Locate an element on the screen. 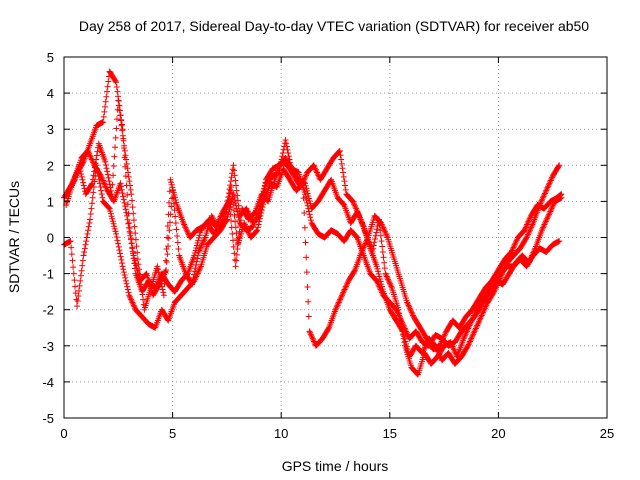 Image resolution: width=640 pixels, height=480 pixels. y-tick-label: 1 is located at coordinates (50, 201).